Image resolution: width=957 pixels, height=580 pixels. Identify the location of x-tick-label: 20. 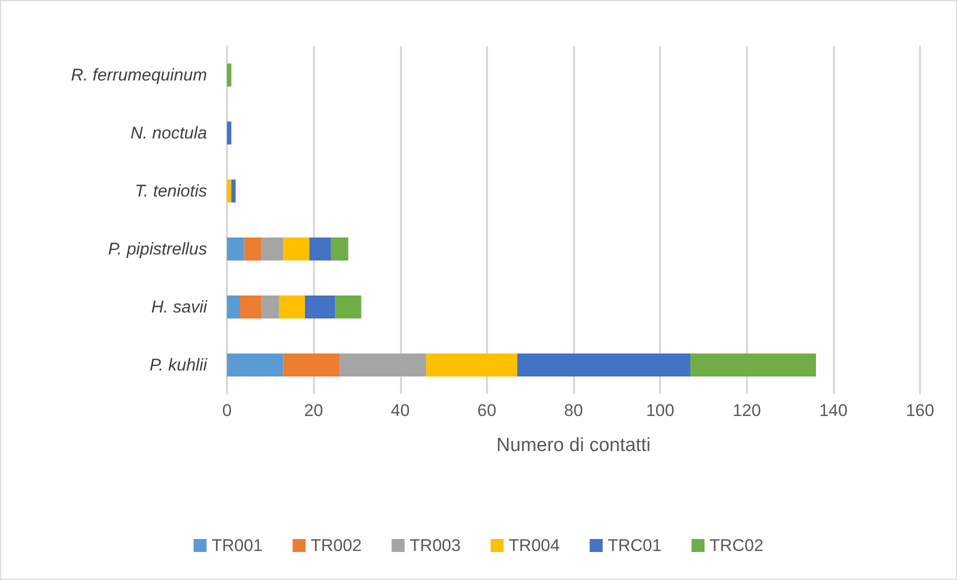
(314, 410).